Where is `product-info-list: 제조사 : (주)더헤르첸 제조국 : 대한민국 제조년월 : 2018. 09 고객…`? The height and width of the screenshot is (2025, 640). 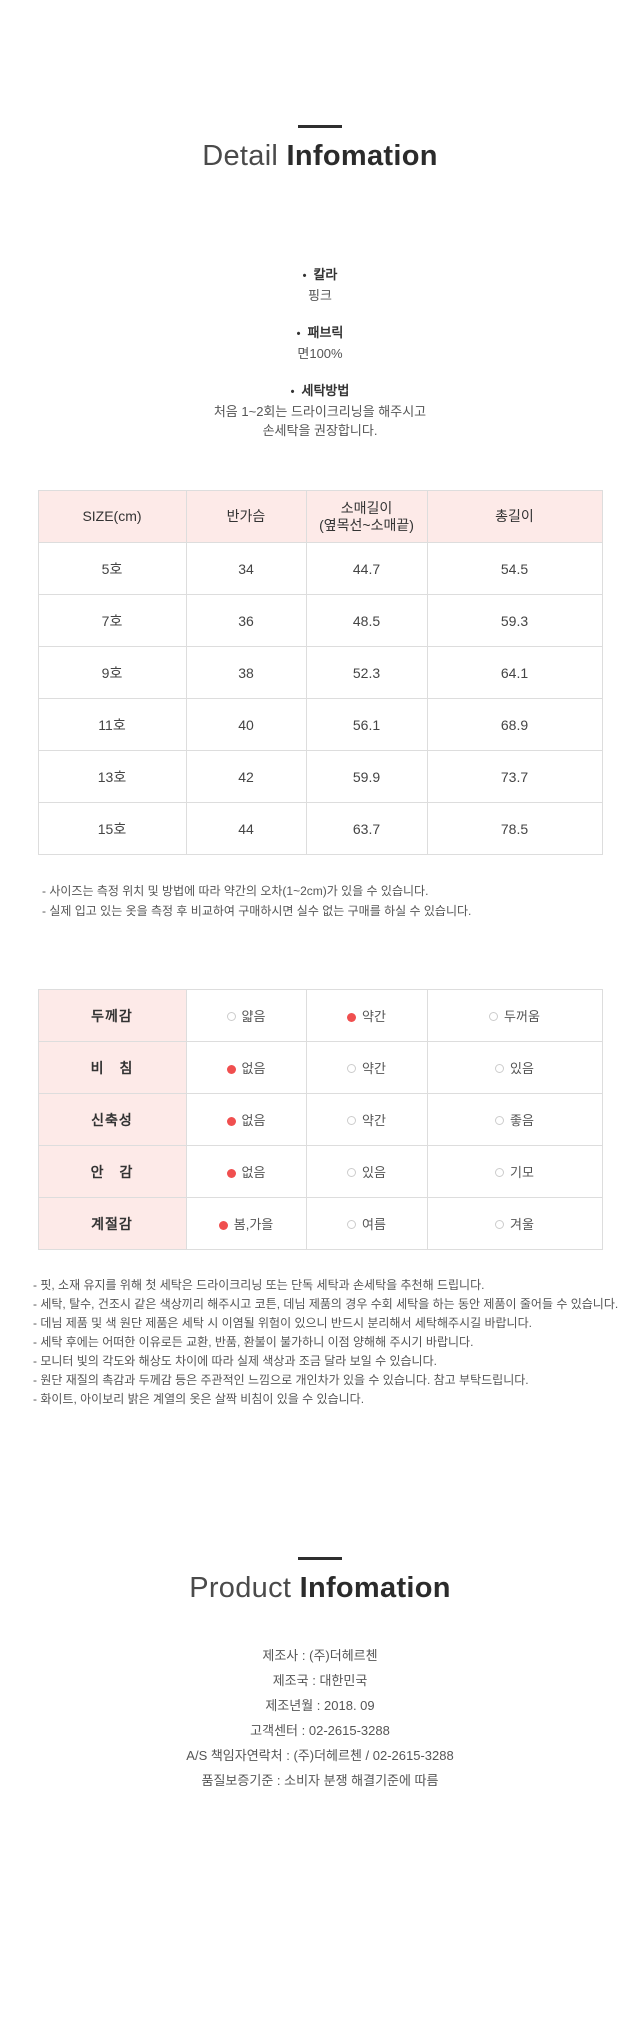 product-info-list: 제조사 : (주)더헤르첸 제조국 : 대한민국 제조년월 : 2018. 09 고객… is located at coordinates (320, 1718).